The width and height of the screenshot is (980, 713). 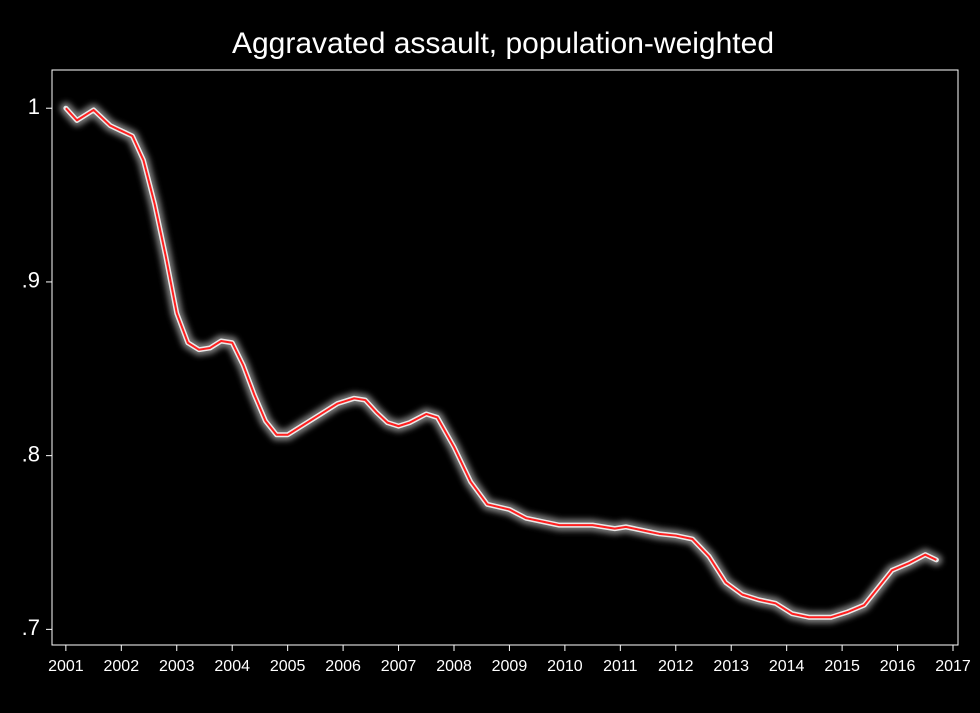 I want to click on y-tick-label: .8, so click(x=31, y=453).